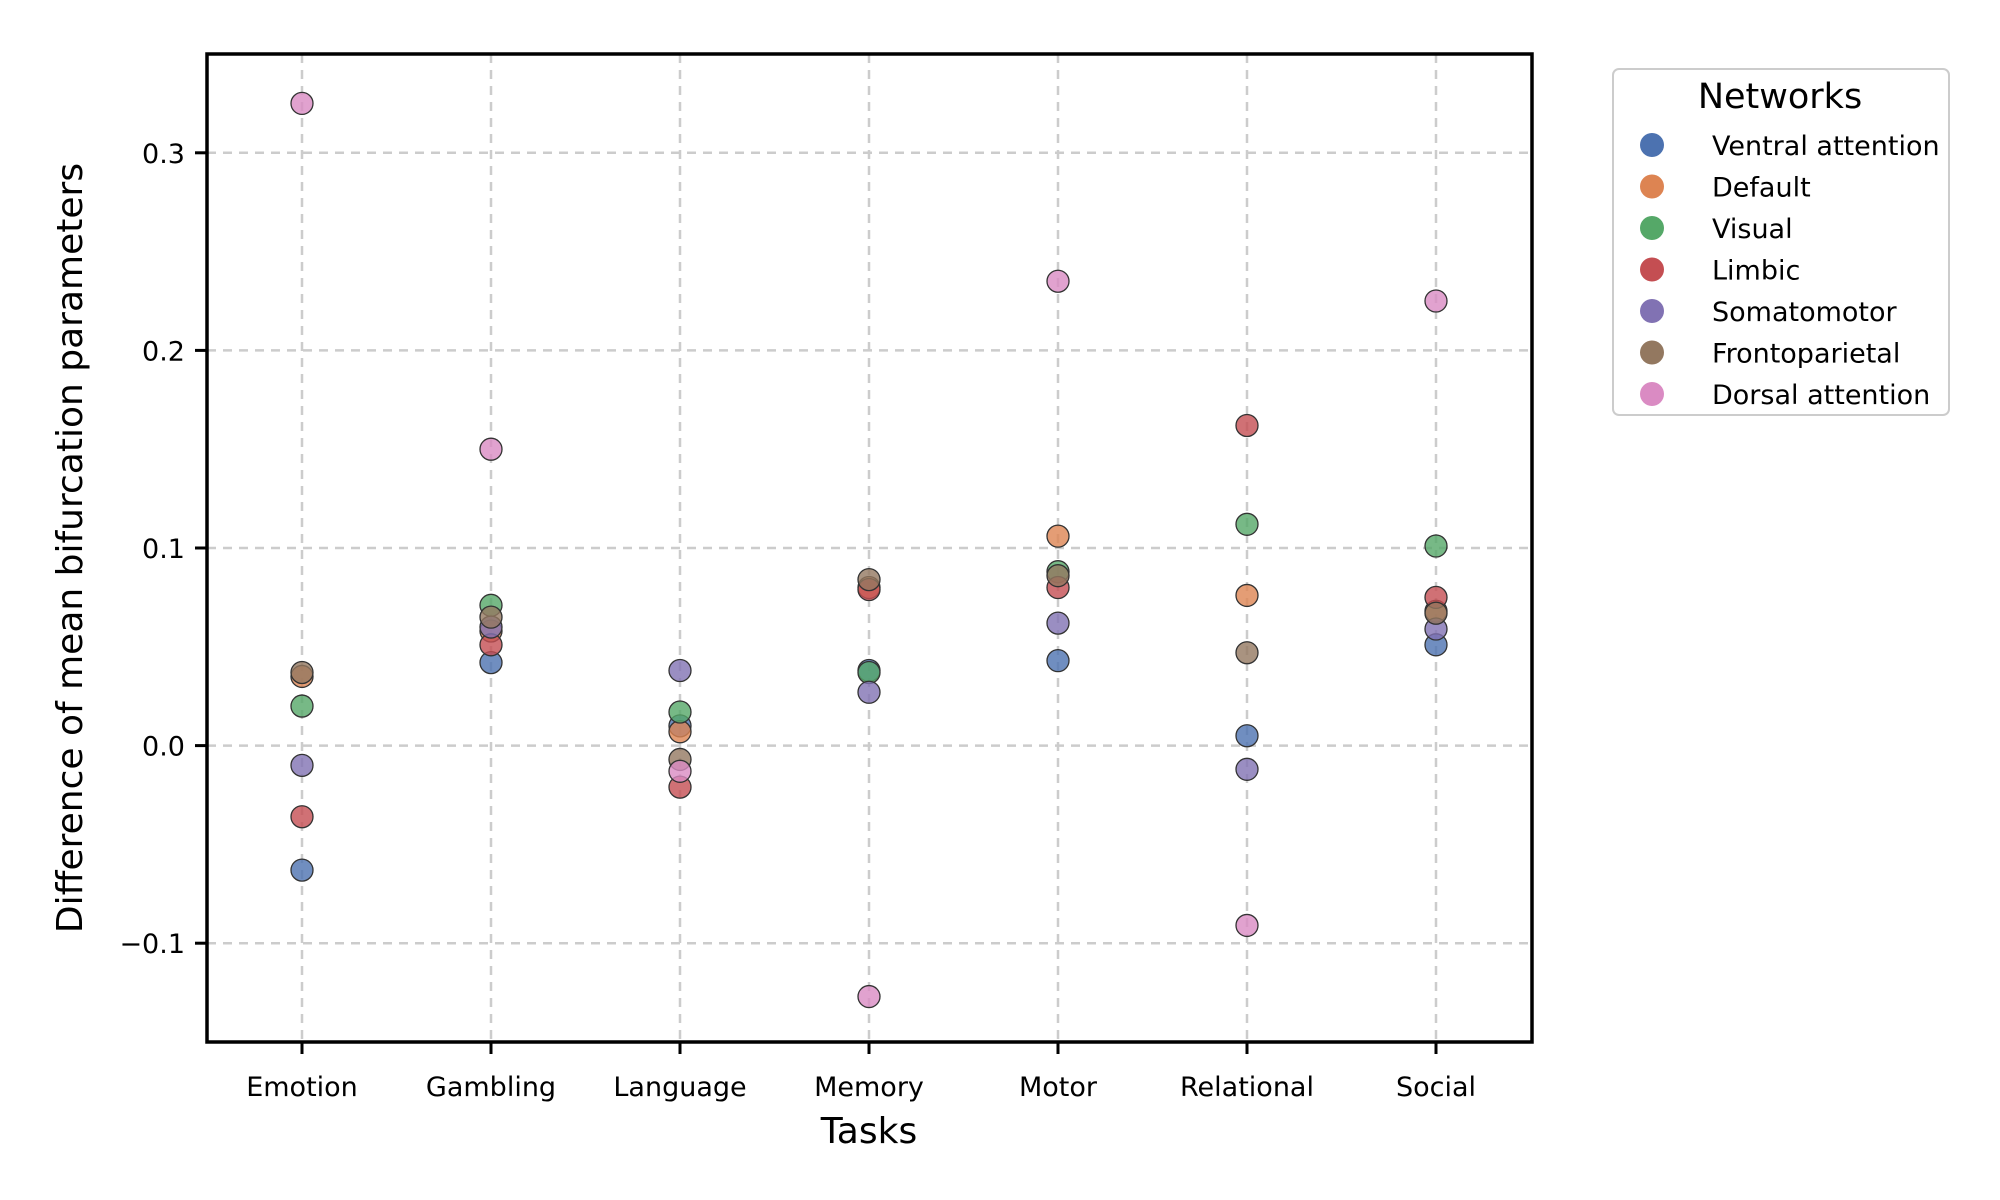 This screenshot has width=2000, height=1200. Describe the element at coordinates (1436, 1087) in the screenshot. I see `x-tick-label: Social` at that location.